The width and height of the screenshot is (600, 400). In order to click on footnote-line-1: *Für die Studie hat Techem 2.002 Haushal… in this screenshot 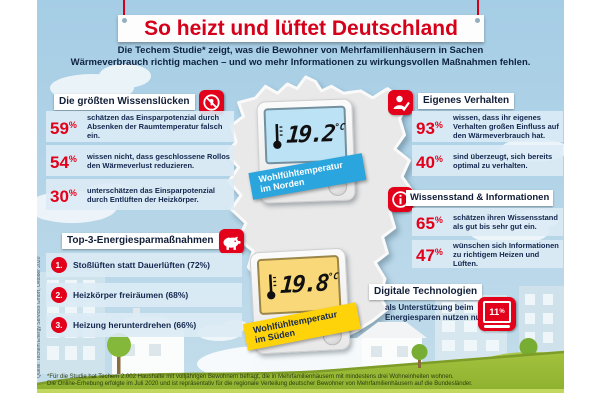, I will do `click(250, 377)`.